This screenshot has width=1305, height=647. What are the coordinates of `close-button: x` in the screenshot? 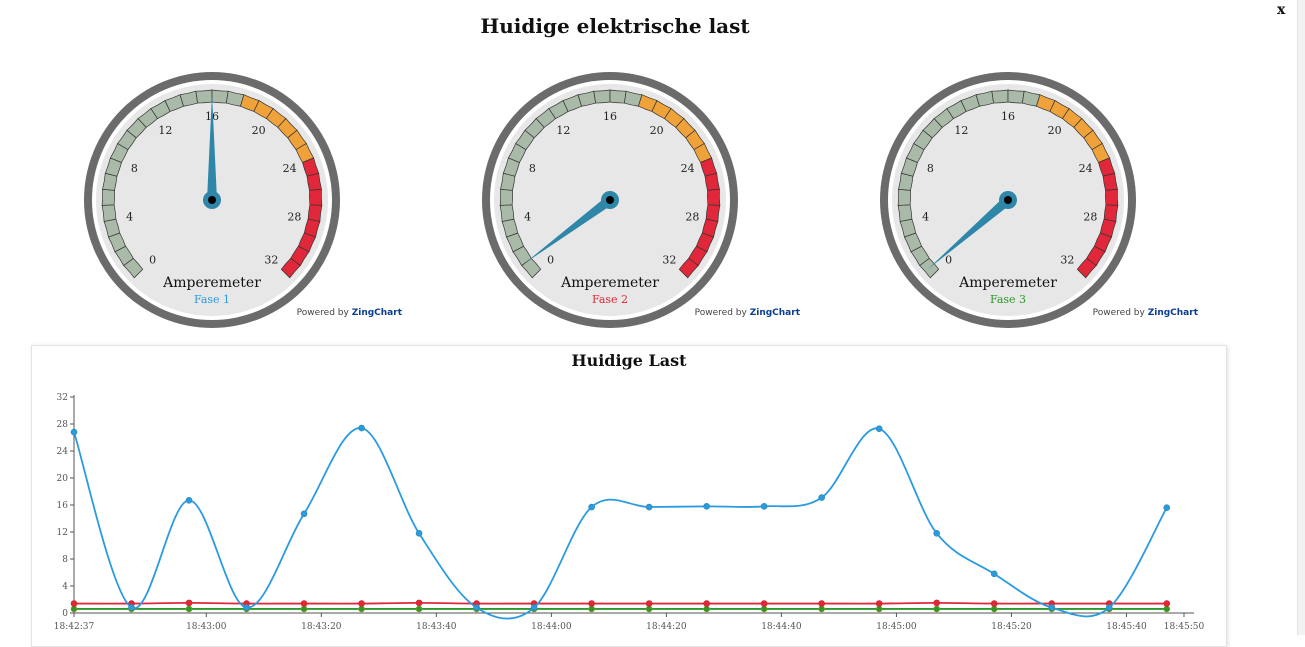 It's located at (1281, 10).